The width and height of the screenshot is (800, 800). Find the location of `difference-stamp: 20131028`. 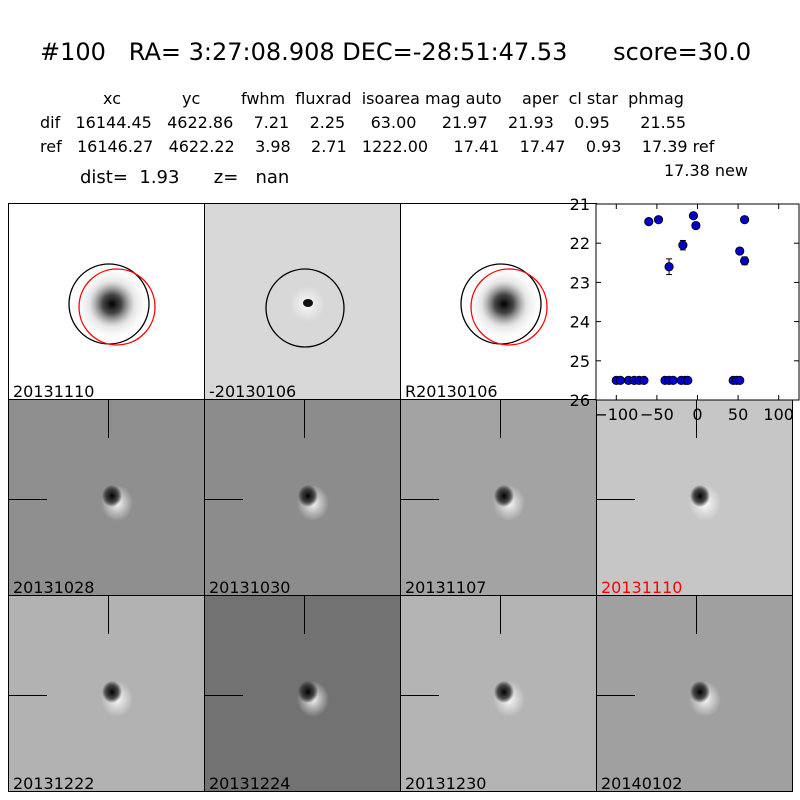

difference-stamp: 20131028 is located at coordinates (106, 497).